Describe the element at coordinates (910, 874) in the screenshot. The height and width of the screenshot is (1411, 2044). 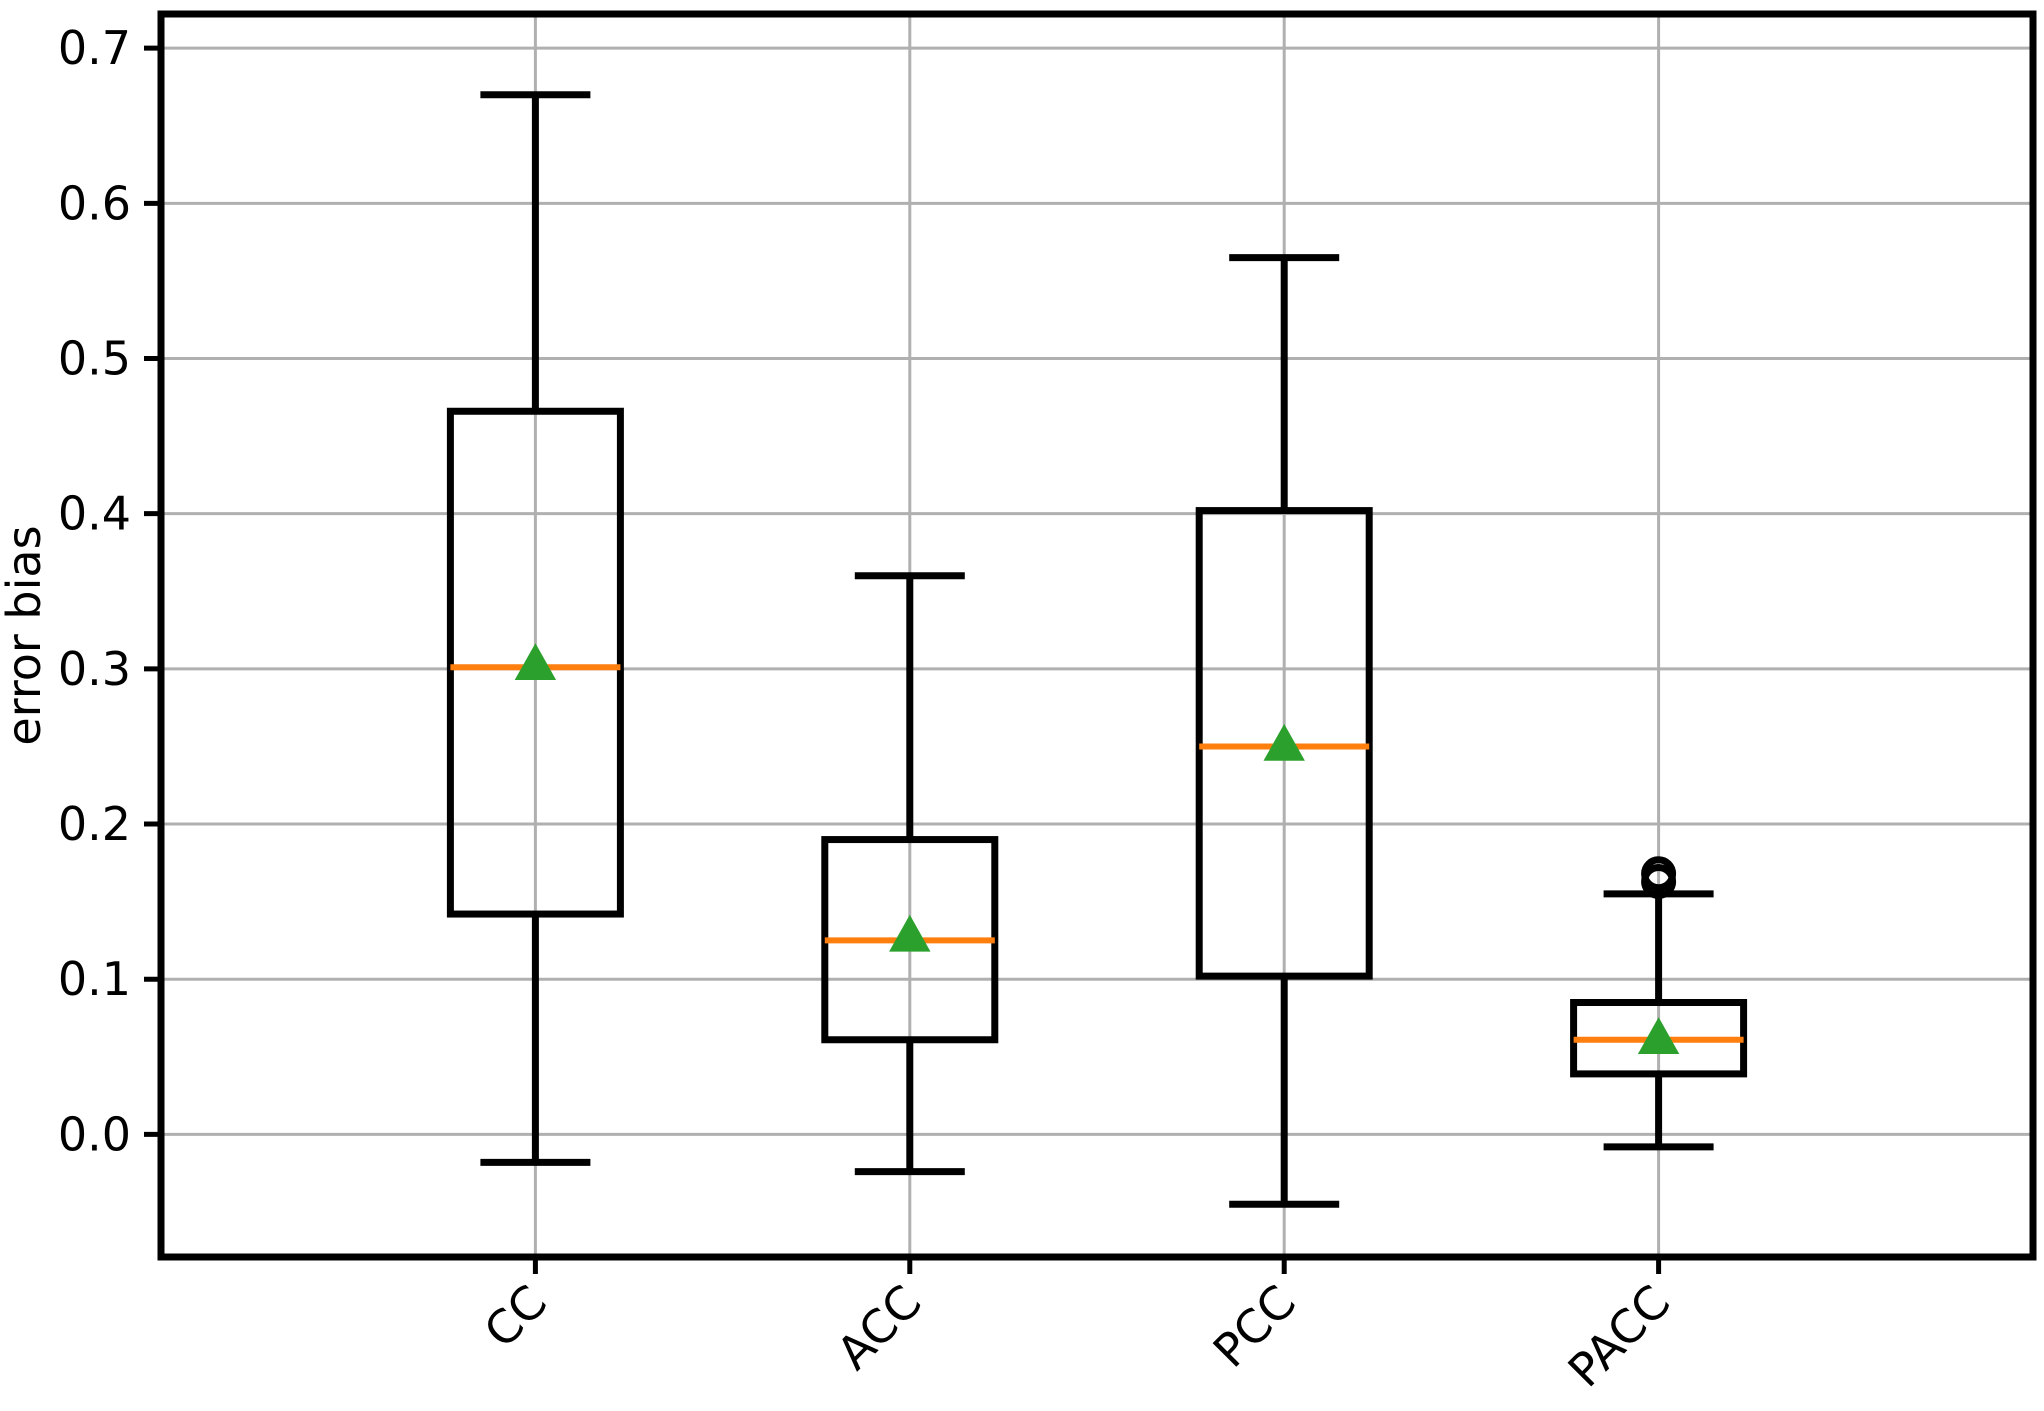
I see `box-group-acc` at that location.